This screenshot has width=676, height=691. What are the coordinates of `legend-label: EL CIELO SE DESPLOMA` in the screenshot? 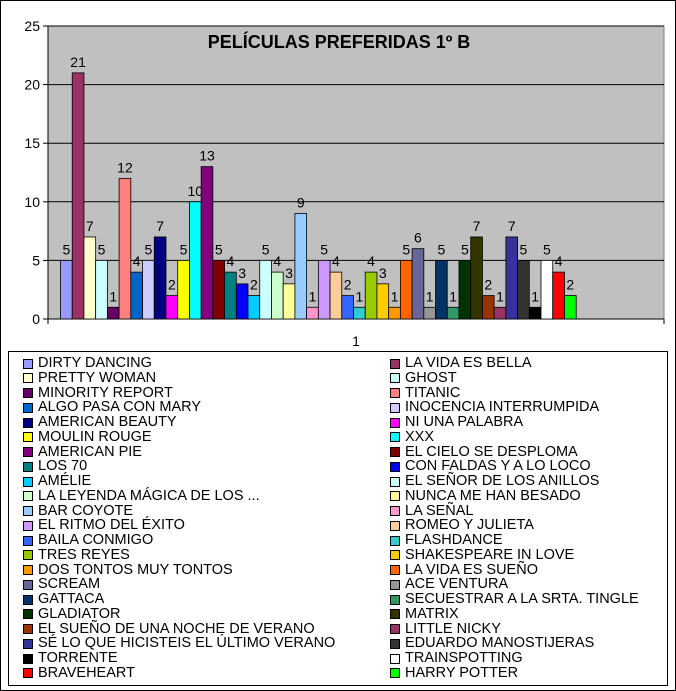 It's located at (491, 451).